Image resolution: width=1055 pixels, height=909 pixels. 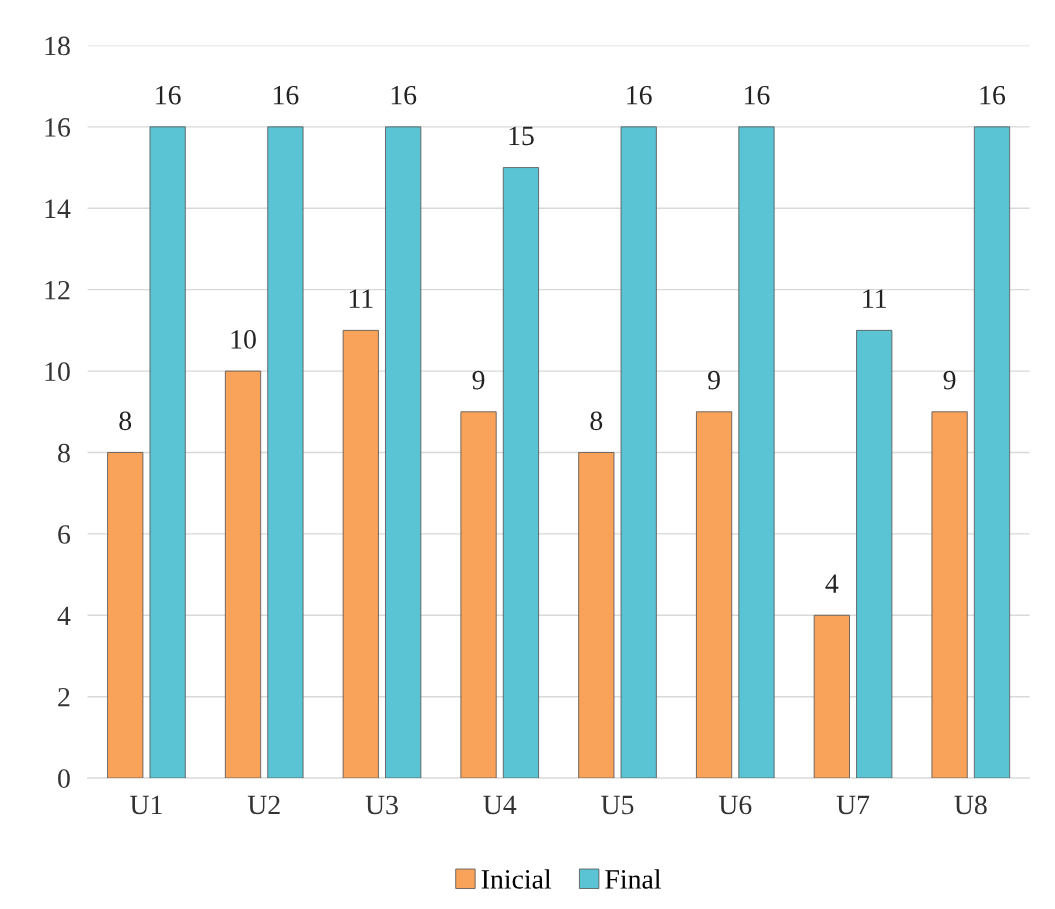 I want to click on y-tick-label: 6, so click(x=64, y=534).